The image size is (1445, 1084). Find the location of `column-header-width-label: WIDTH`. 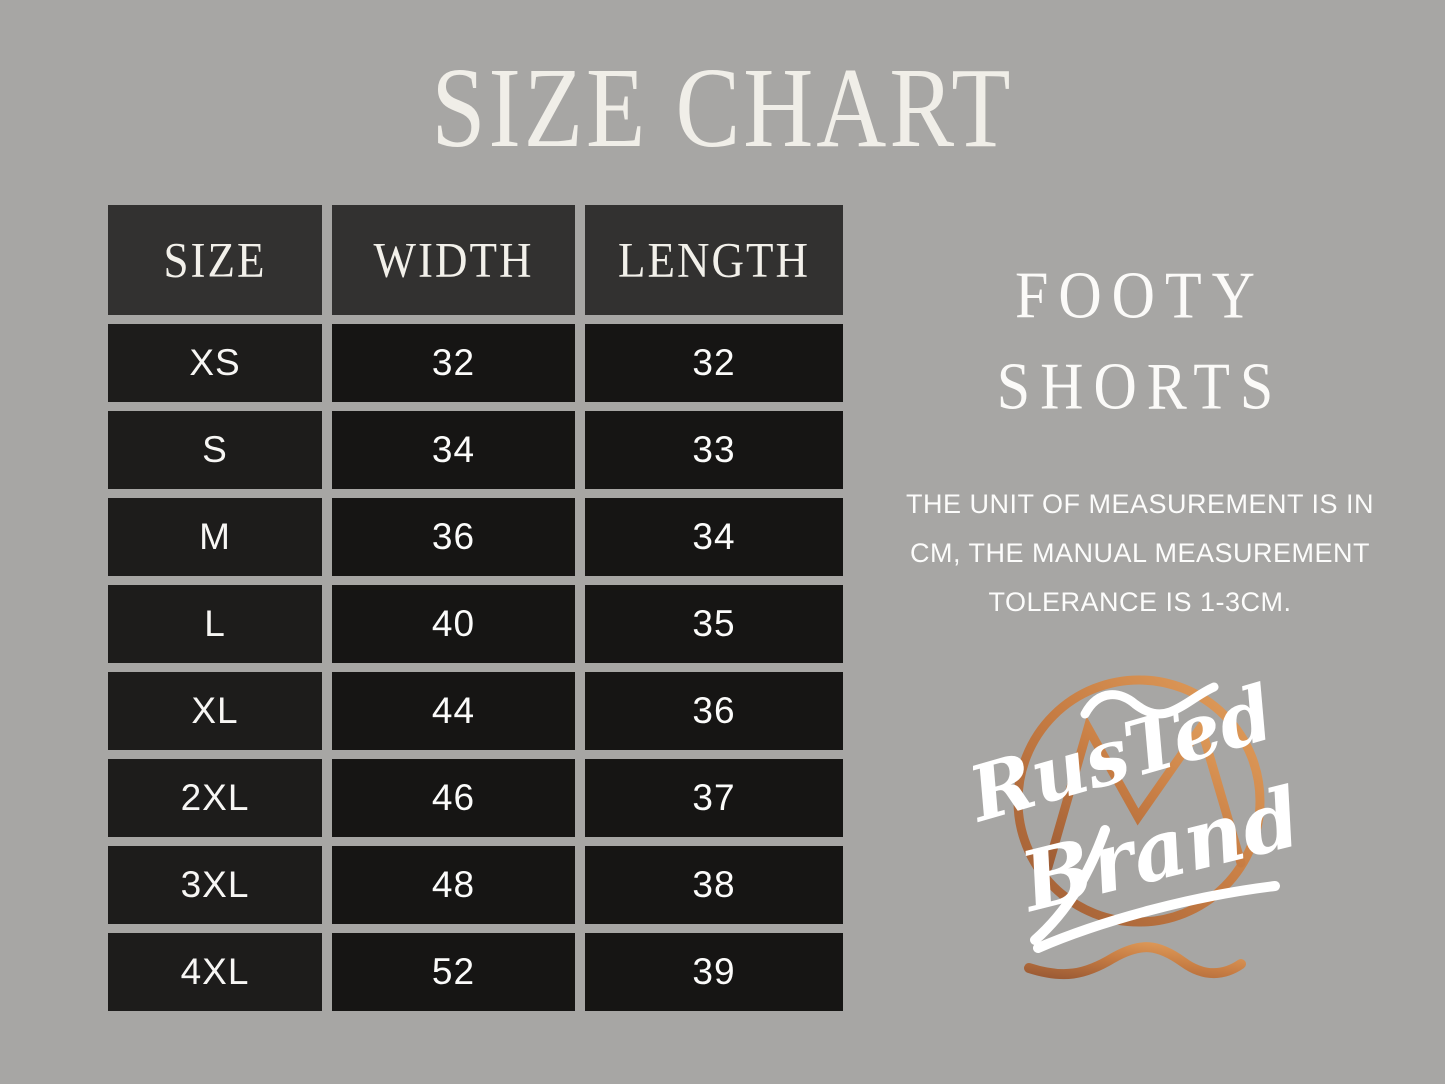

column-header-width-label: WIDTH is located at coordinates (453, 260).